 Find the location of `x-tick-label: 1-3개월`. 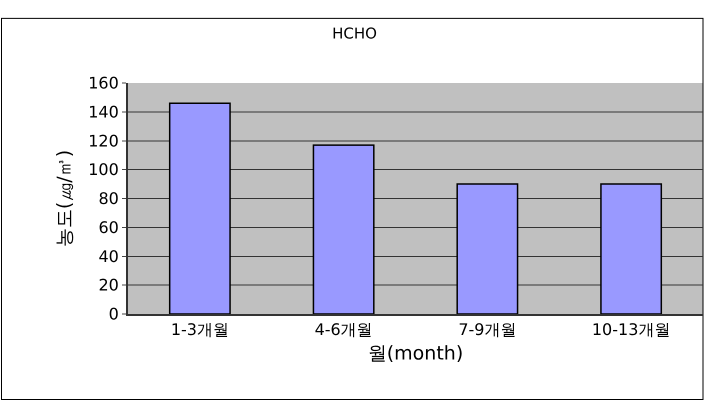

x-tick-label: 1-3개월 is located at coordinates (199, 330).